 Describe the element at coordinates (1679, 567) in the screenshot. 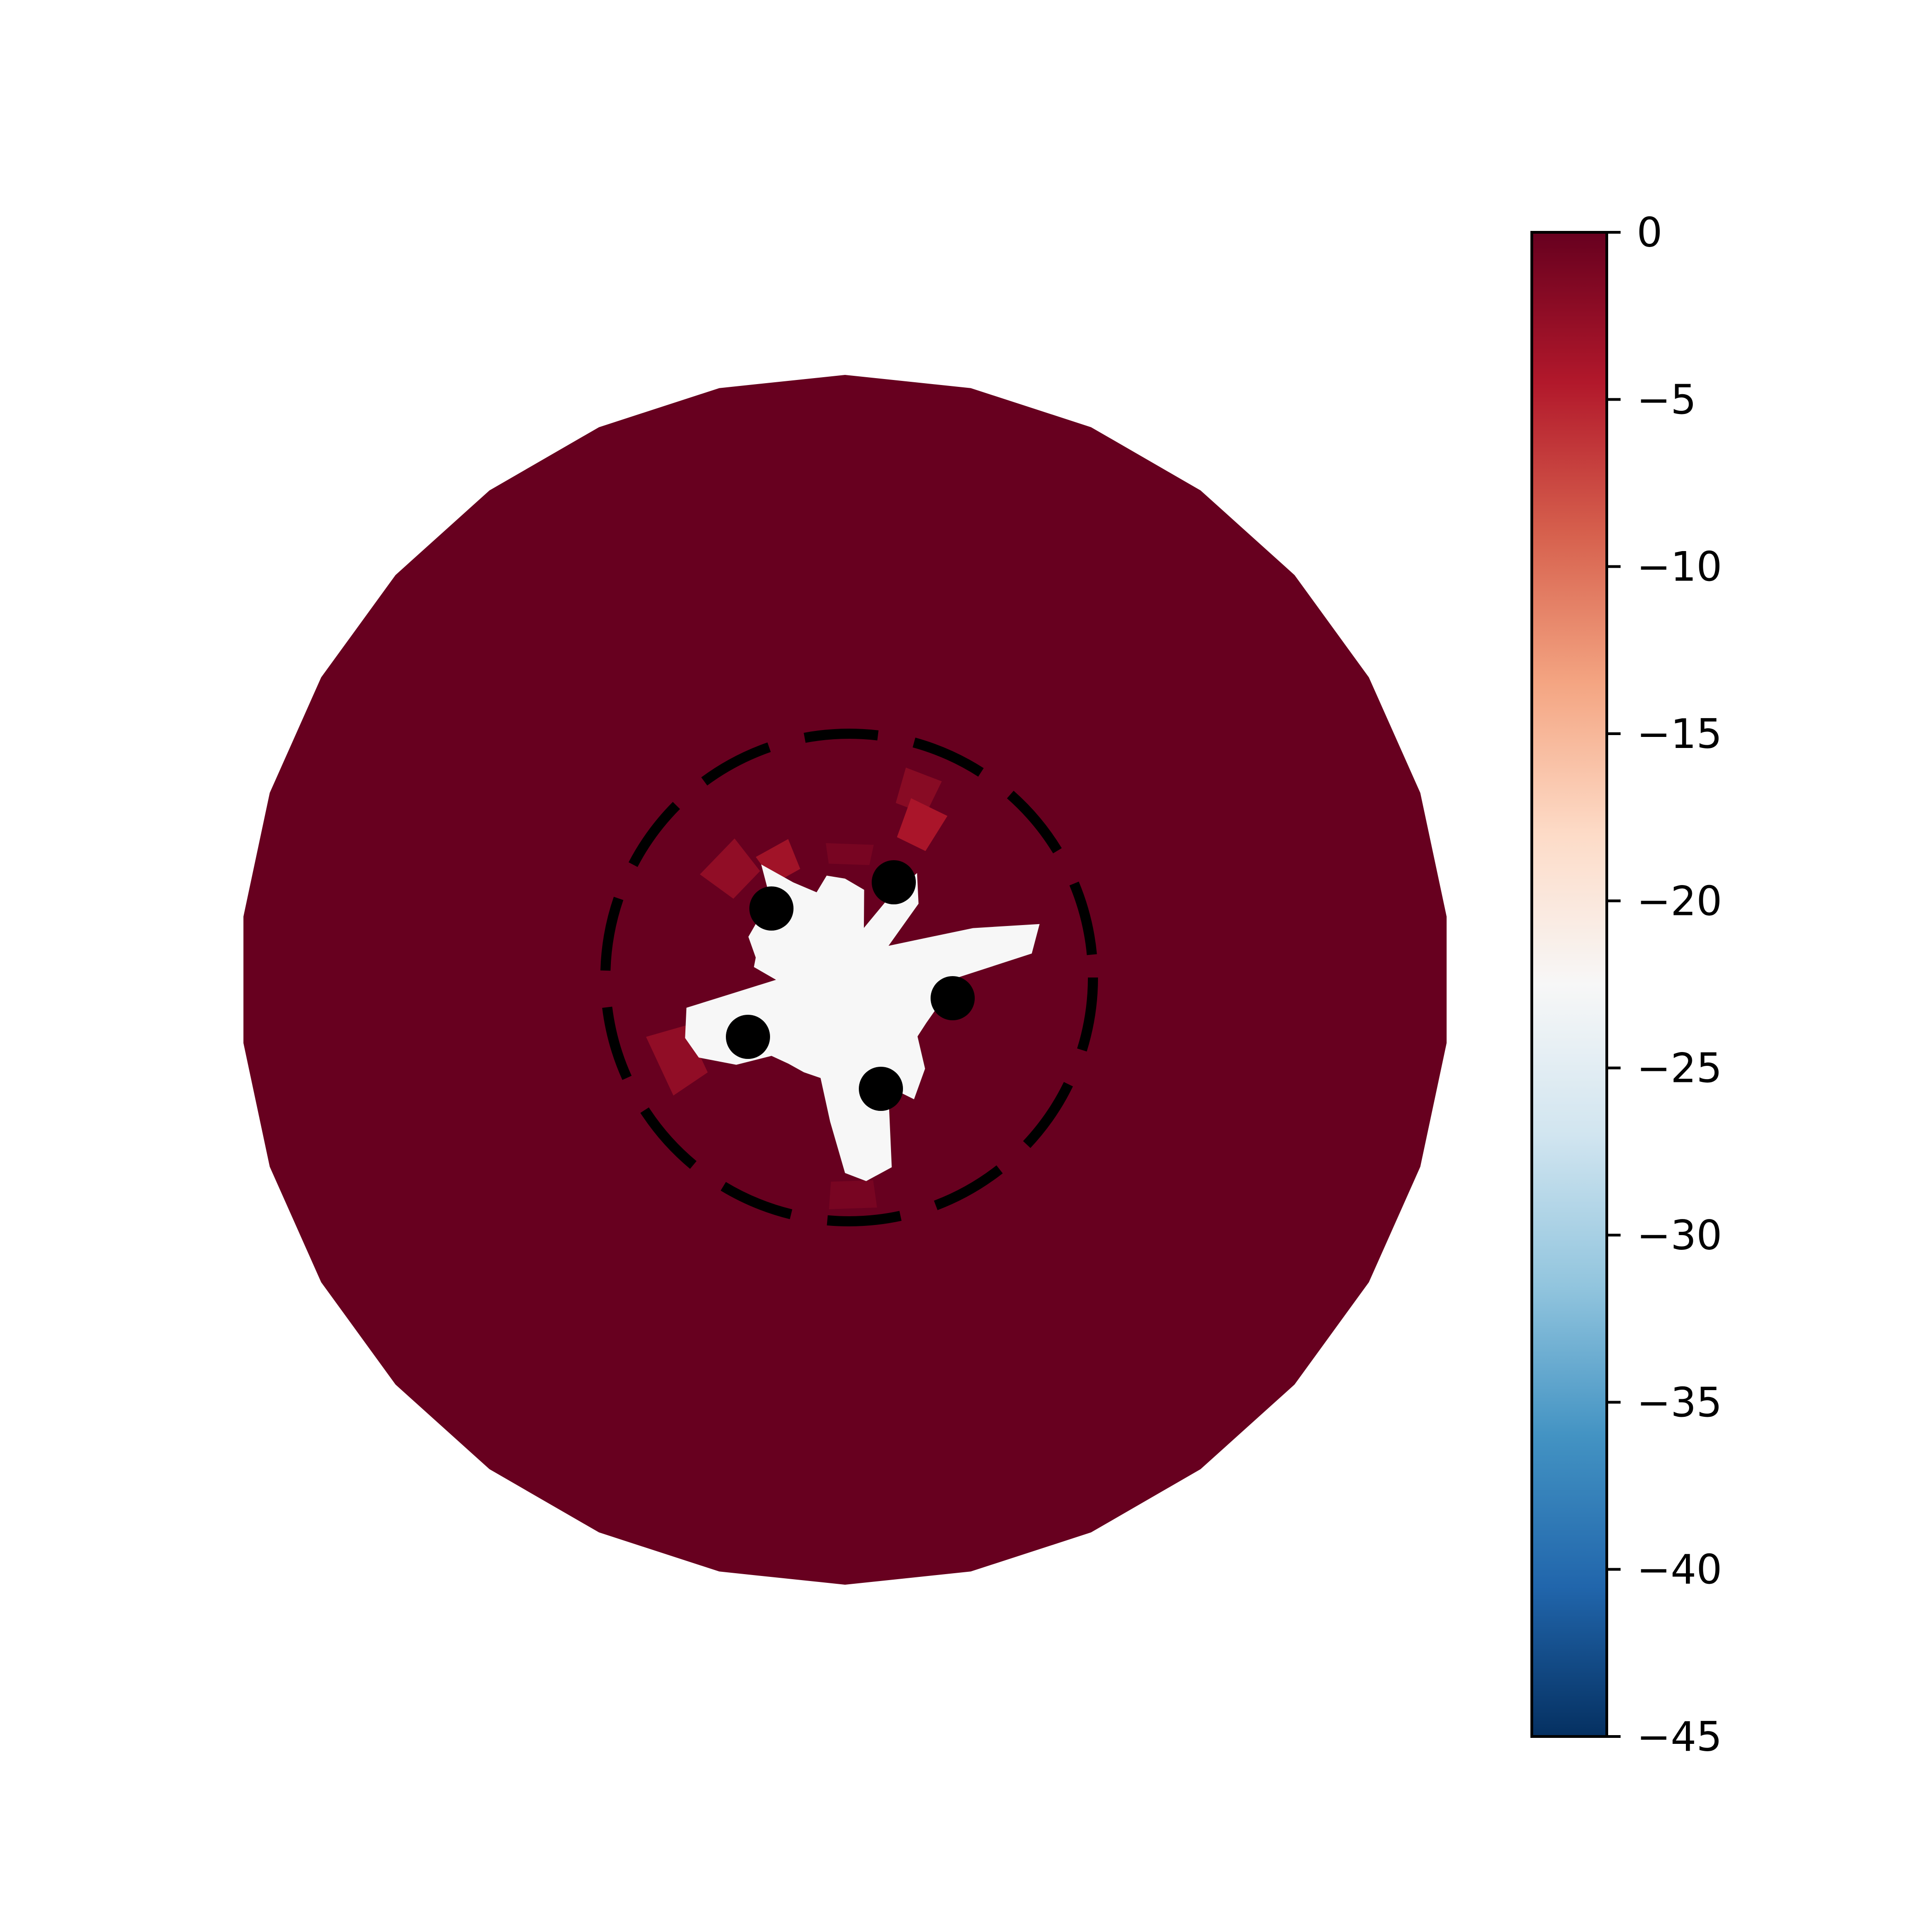

I see `colorbar-tick-label: −10` at that location.